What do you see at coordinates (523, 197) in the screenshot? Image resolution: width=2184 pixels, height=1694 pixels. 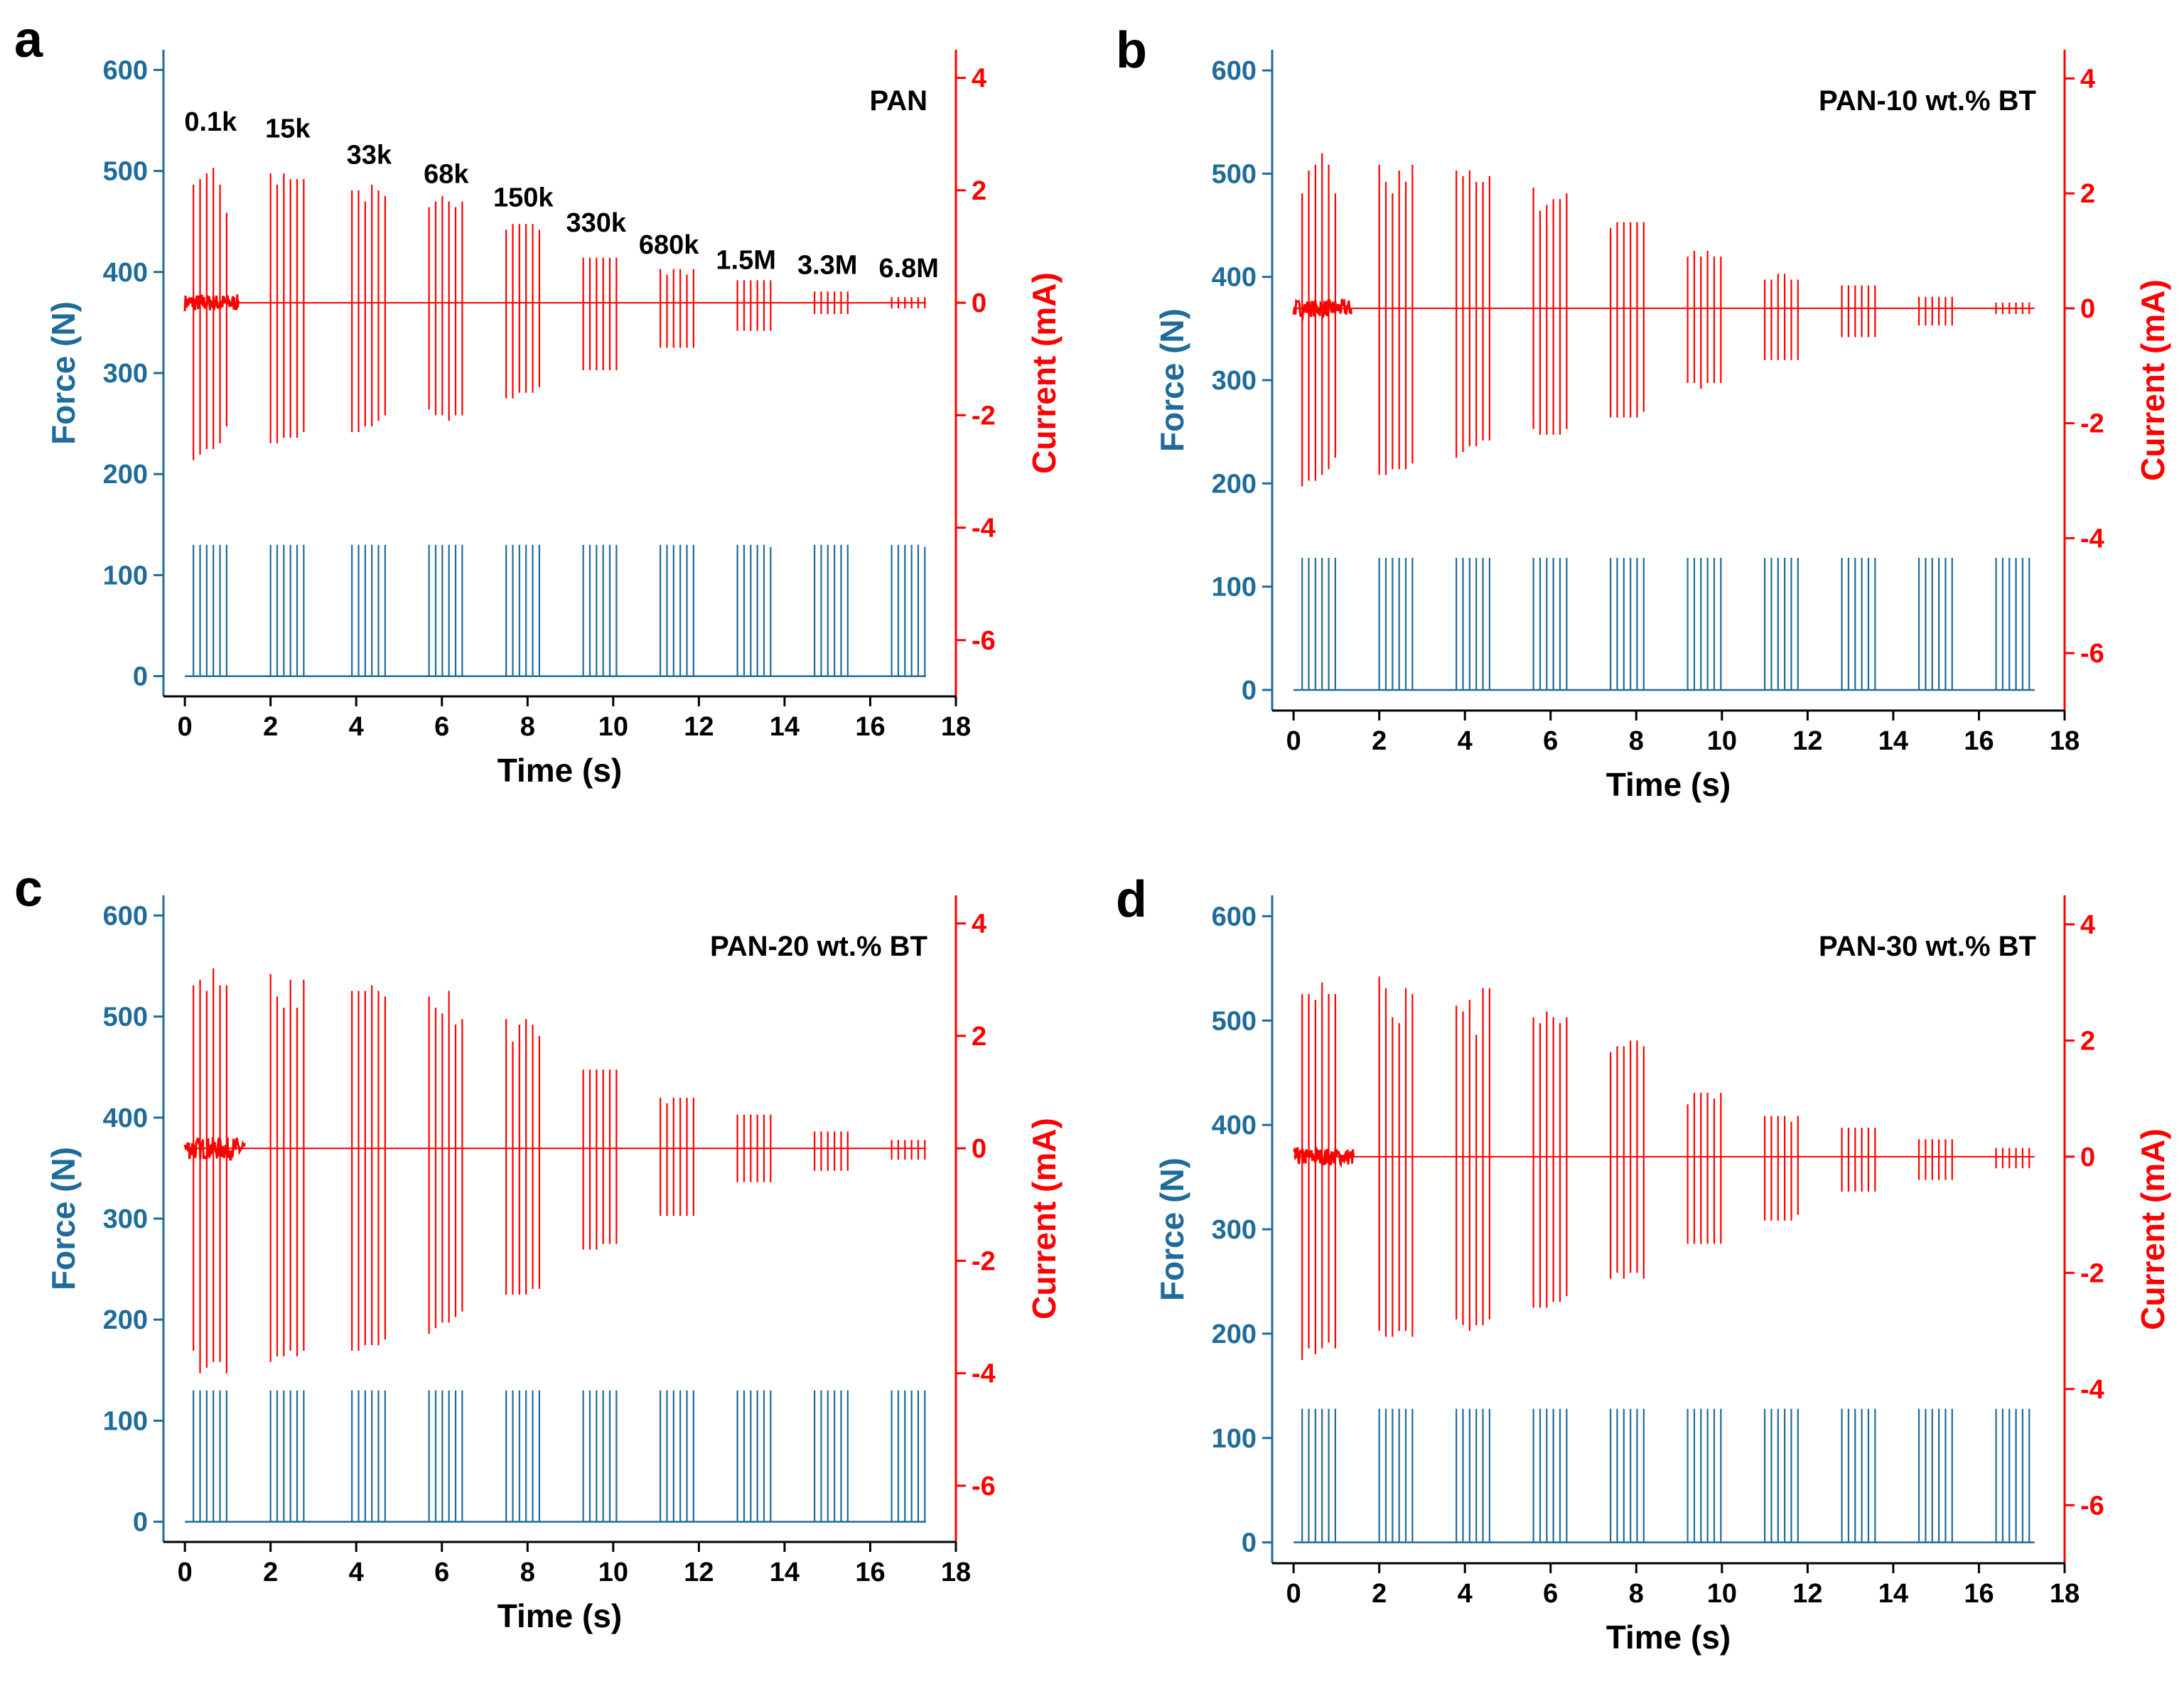 I see `resistance-annotation: 150k` at bounding box center [523, 197].